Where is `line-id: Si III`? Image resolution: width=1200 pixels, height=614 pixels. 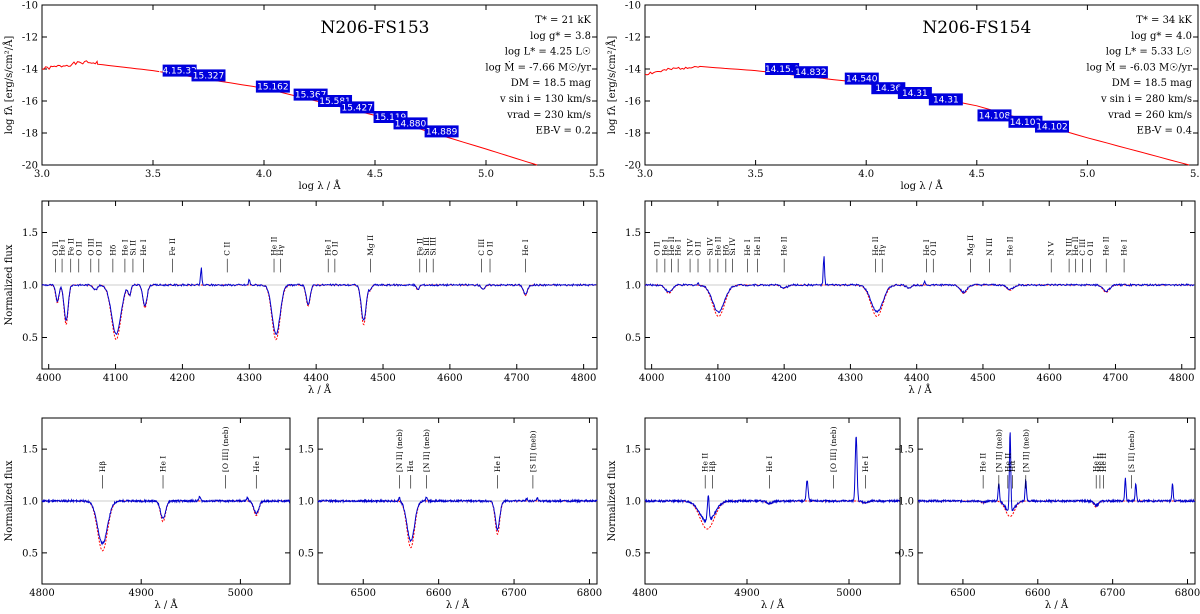
line-id: Si III is located at coordinates (433, 255).